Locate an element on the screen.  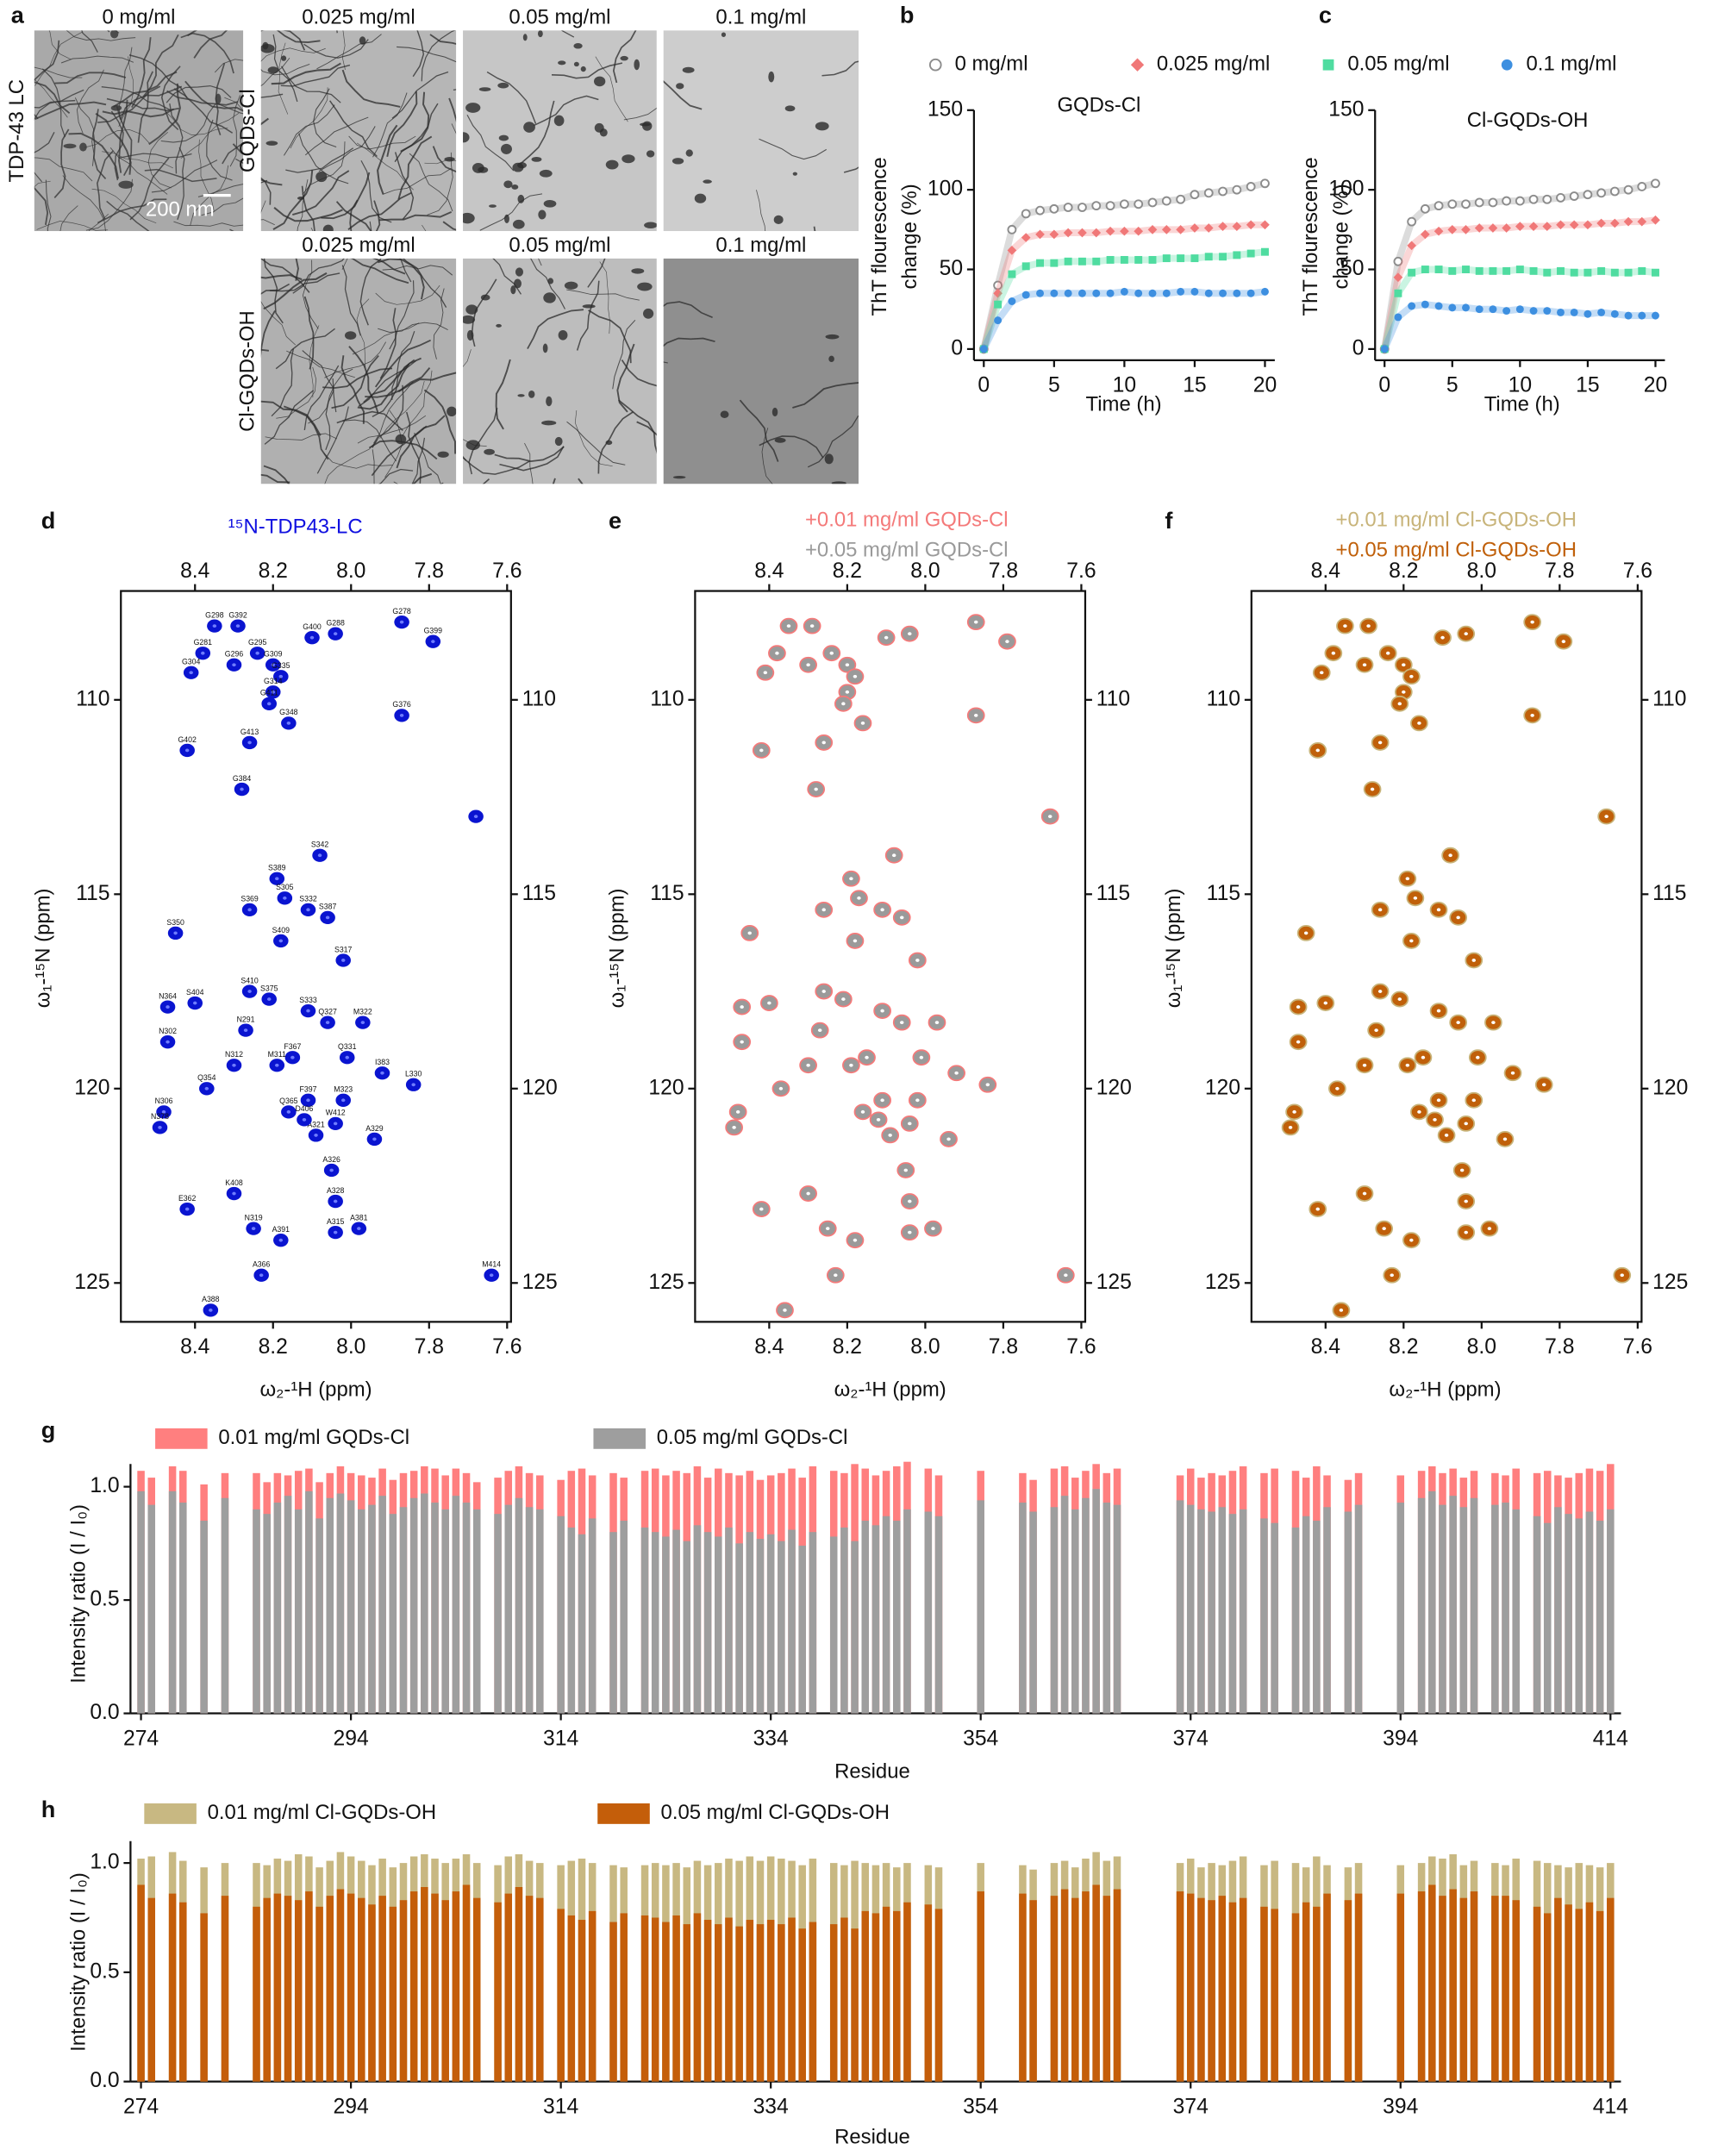
image-label: 0.05 mg/ml is located at coordinates (559, 245).